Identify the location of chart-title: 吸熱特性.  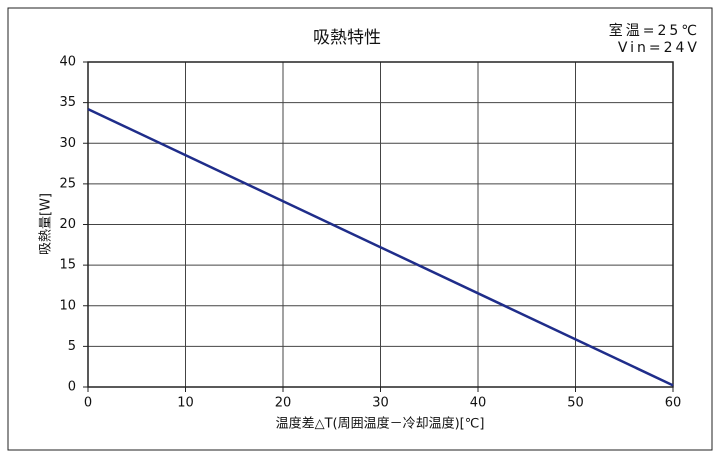
(347, 38).